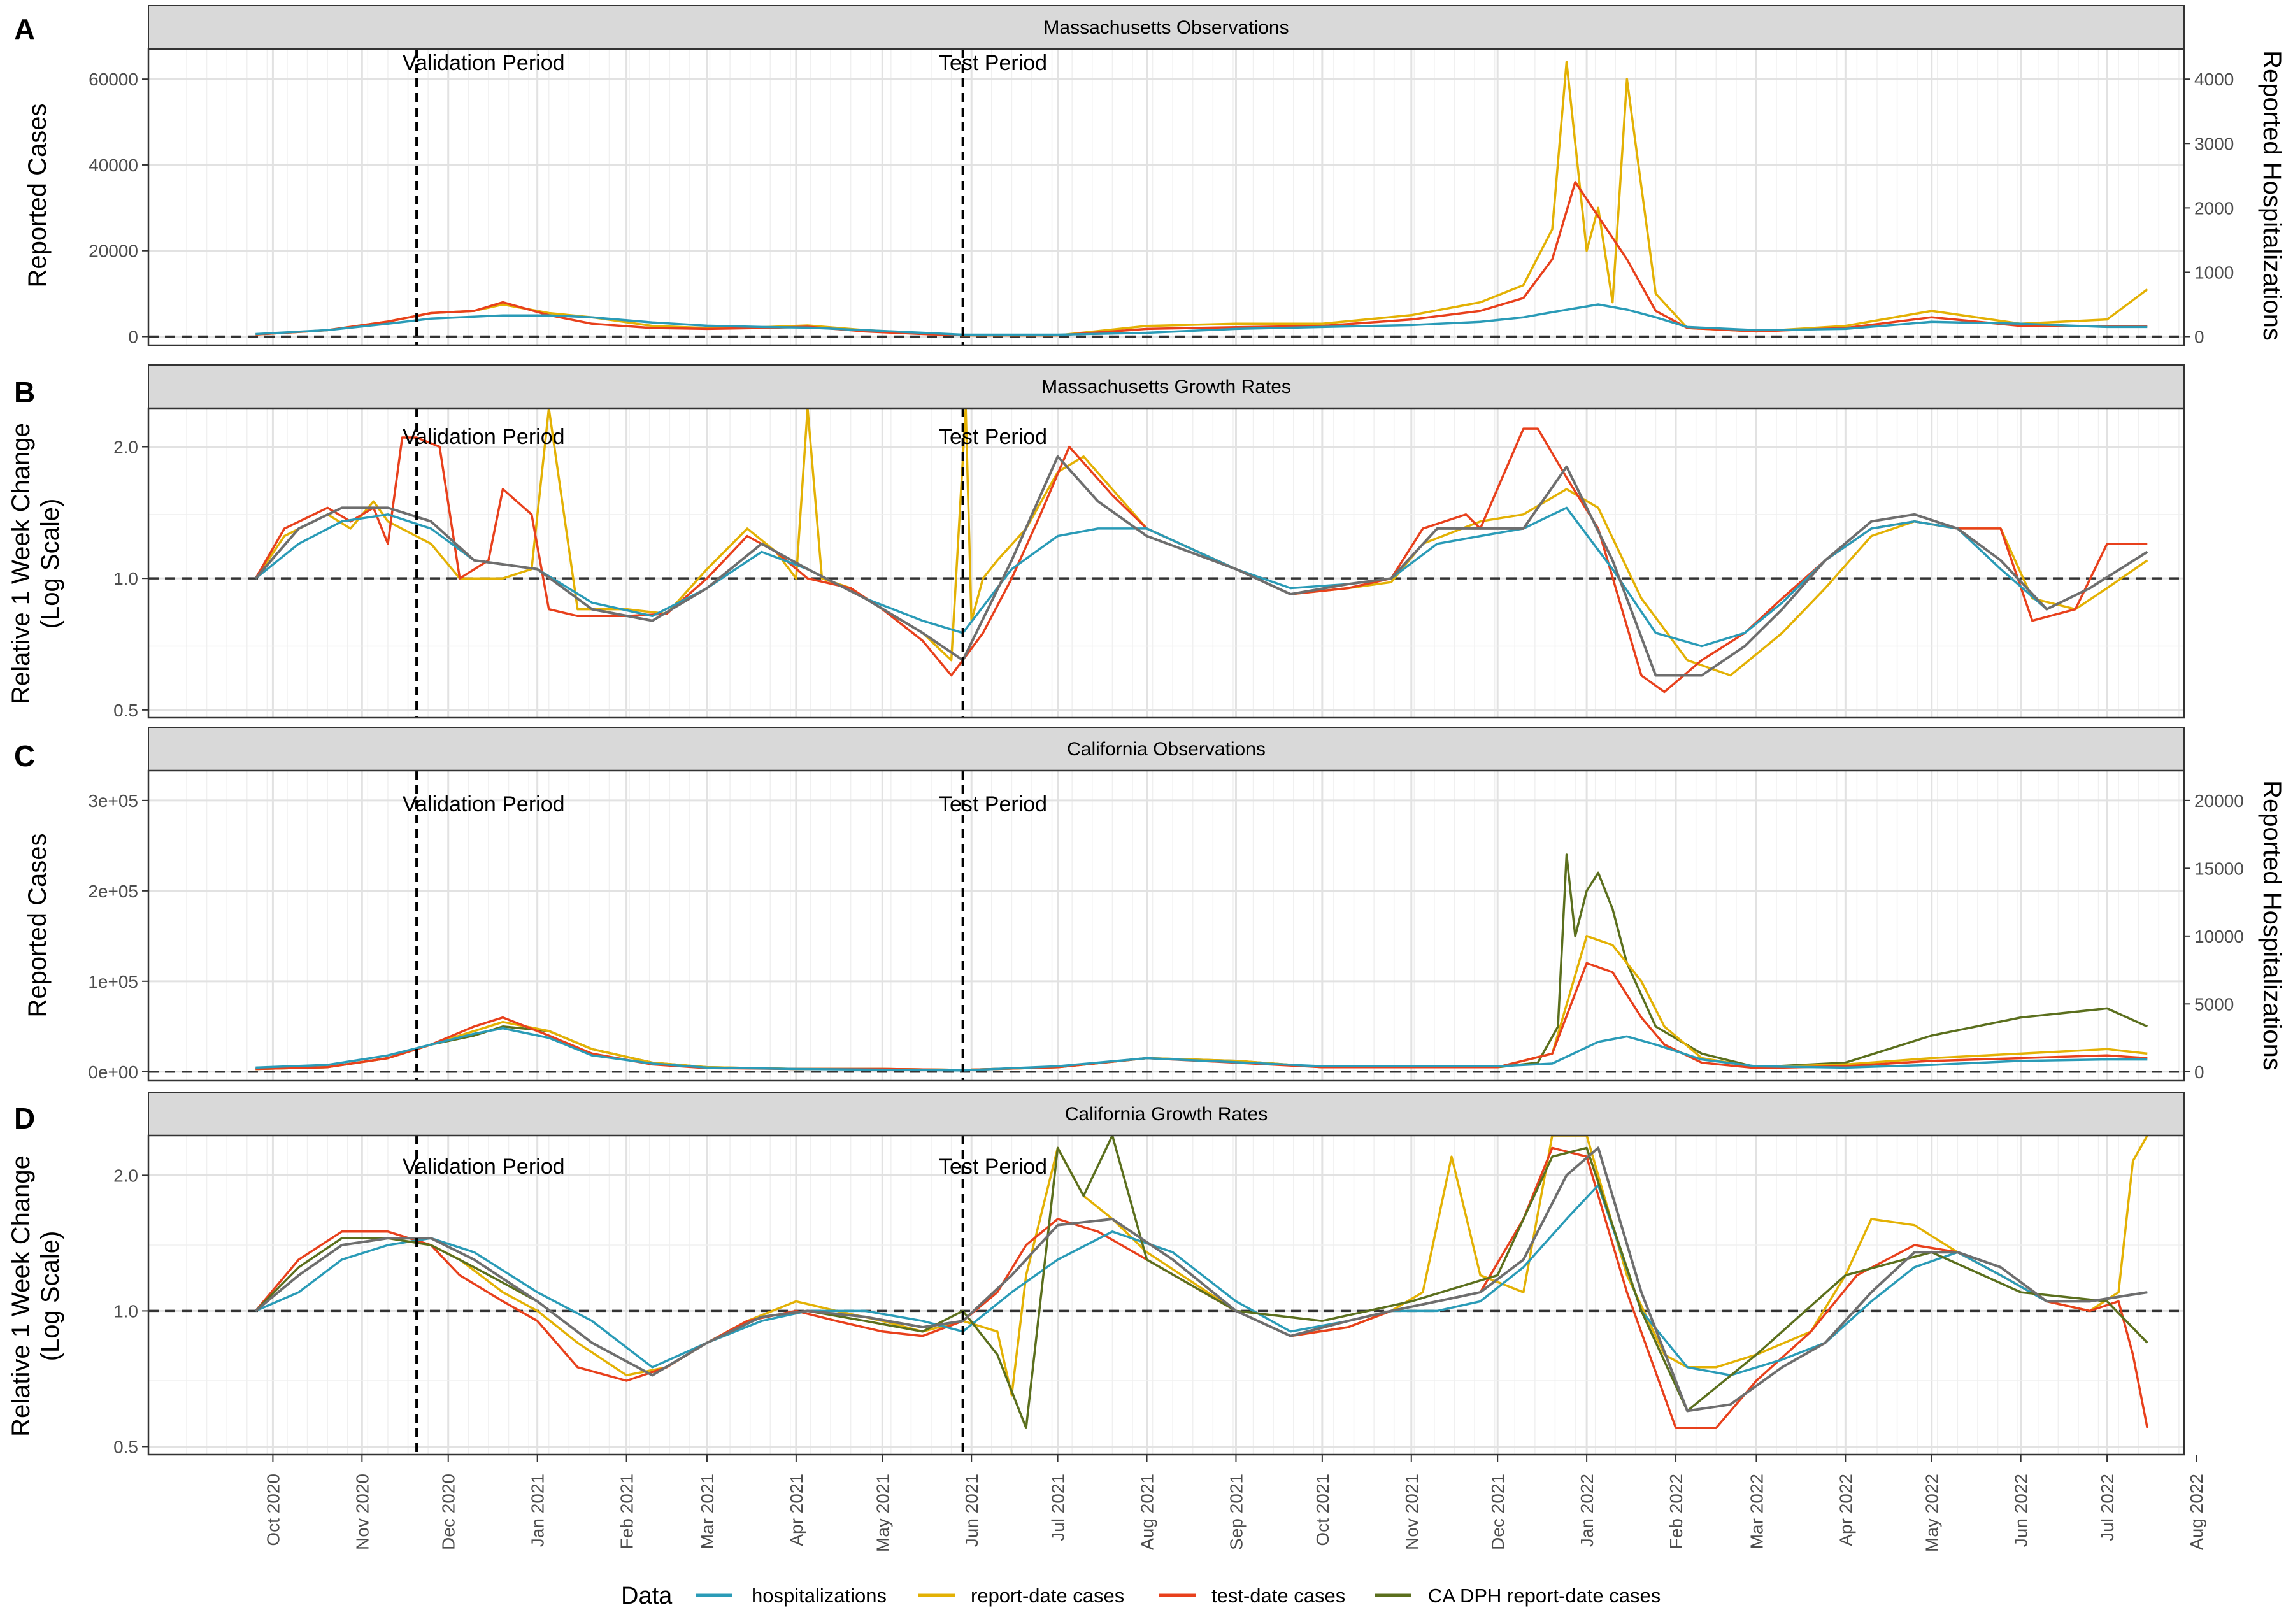 This screenshot has width=2293, height=1624. Describe the element at coordinates (24, 1118) in the screenshot. I see `panel-letter-d: D` at that location.